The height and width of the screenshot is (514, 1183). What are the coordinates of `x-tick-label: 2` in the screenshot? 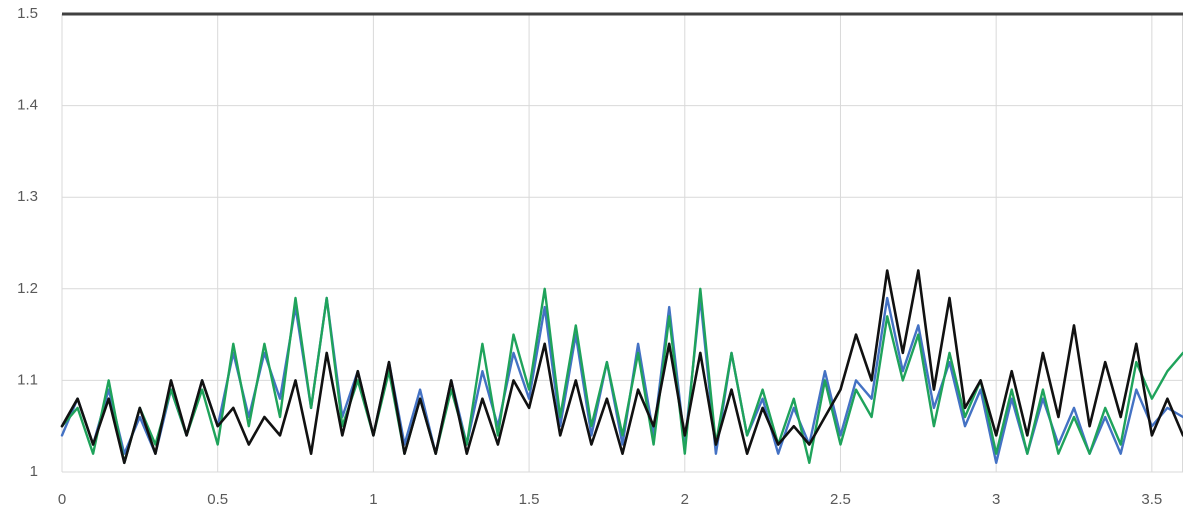 It's located at (685, 499).